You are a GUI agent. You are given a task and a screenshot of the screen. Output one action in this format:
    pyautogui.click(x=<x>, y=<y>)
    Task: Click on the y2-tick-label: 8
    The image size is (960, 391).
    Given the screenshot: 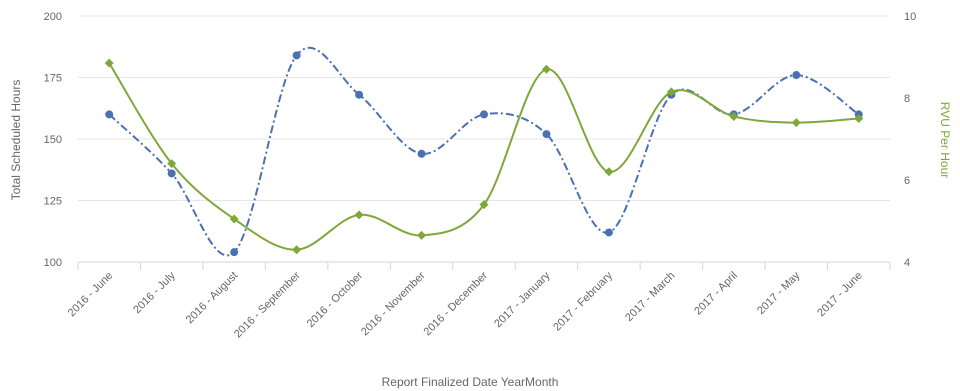 What is the action you would take?
    pyautogui.click(x=907, y=99)
    